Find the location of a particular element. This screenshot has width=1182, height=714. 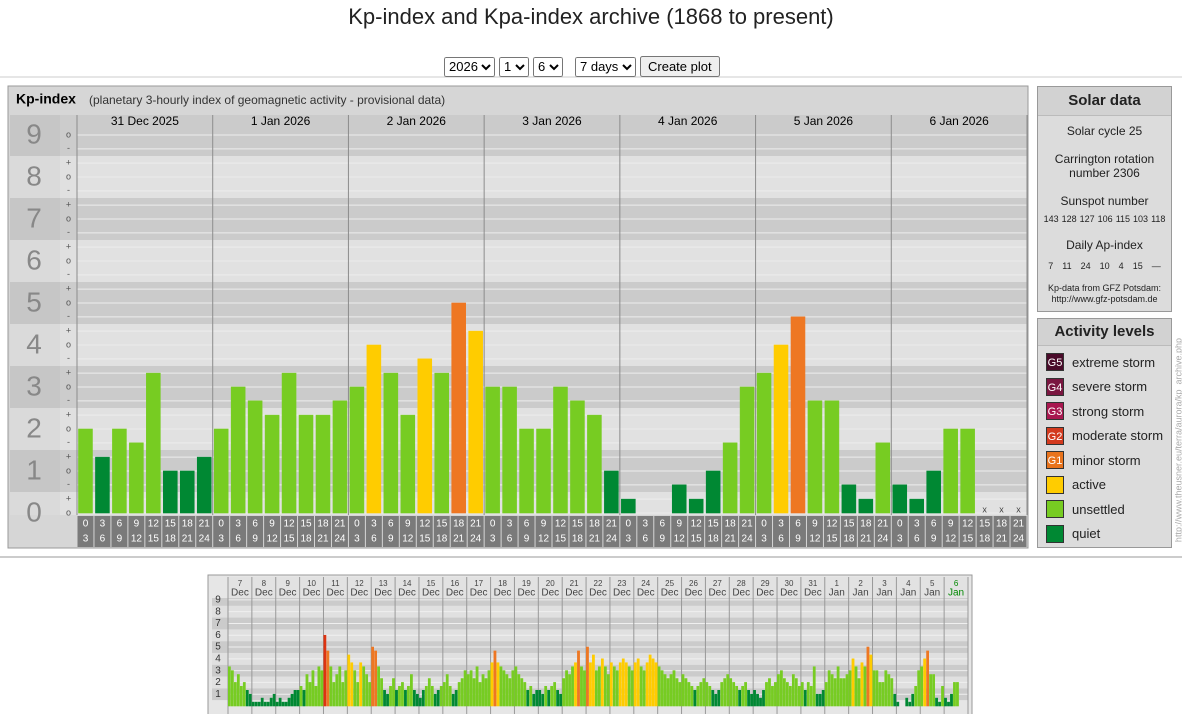

year-select: 2026 is located at coordinates (469, 66).